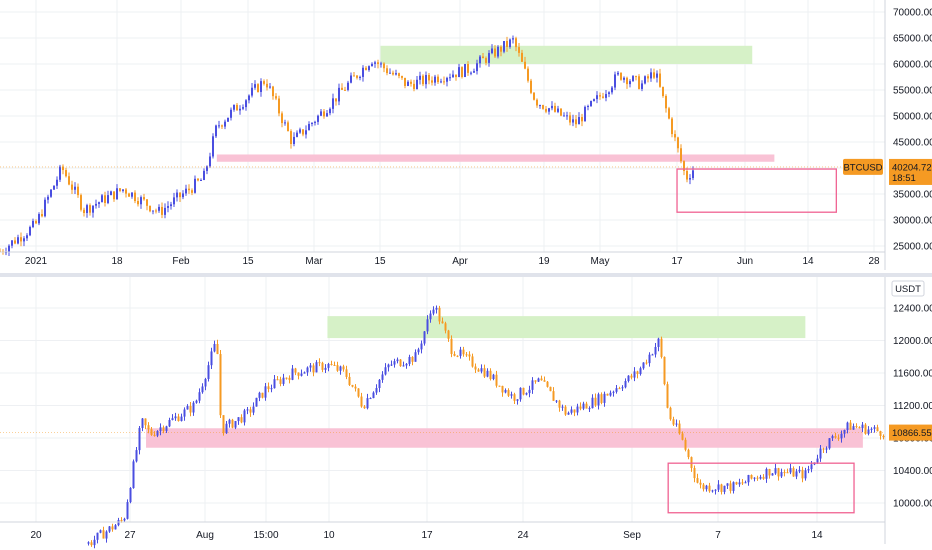 The height and width of the screenshot is (550, 932). What do you see at coordinates (566, 54) in the screenshot?
I see `resistance-zone` at bounding box center [566, 54].